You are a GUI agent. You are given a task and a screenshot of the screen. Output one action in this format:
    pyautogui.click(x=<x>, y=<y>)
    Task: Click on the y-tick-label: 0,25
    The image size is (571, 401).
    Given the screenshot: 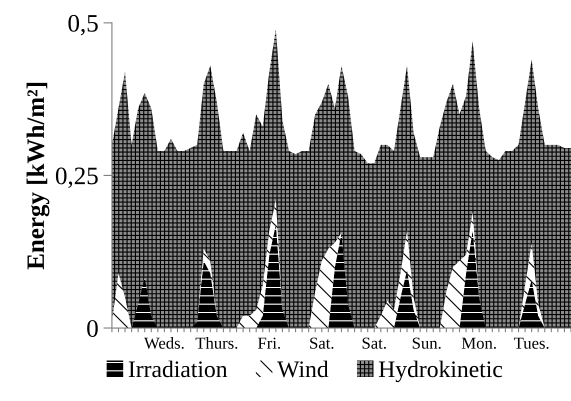 What is the action you would take?
    pyautogui.click(x=77, y=177)
    